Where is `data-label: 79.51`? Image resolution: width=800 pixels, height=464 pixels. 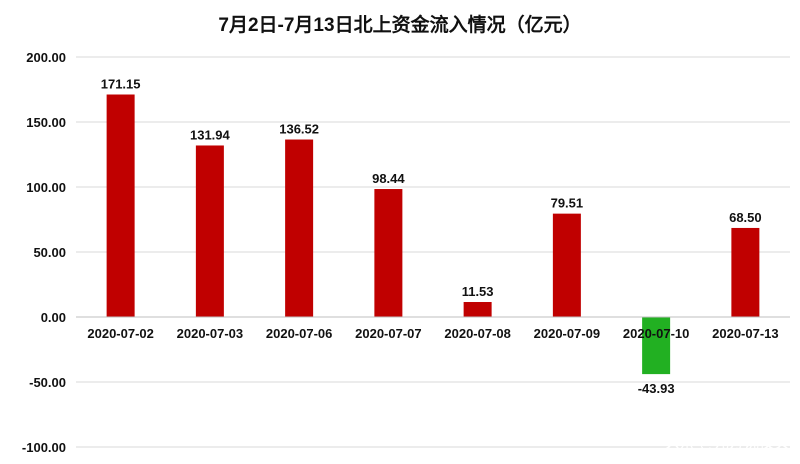
data-label: 79.51 is located at coordinates (567, 203).